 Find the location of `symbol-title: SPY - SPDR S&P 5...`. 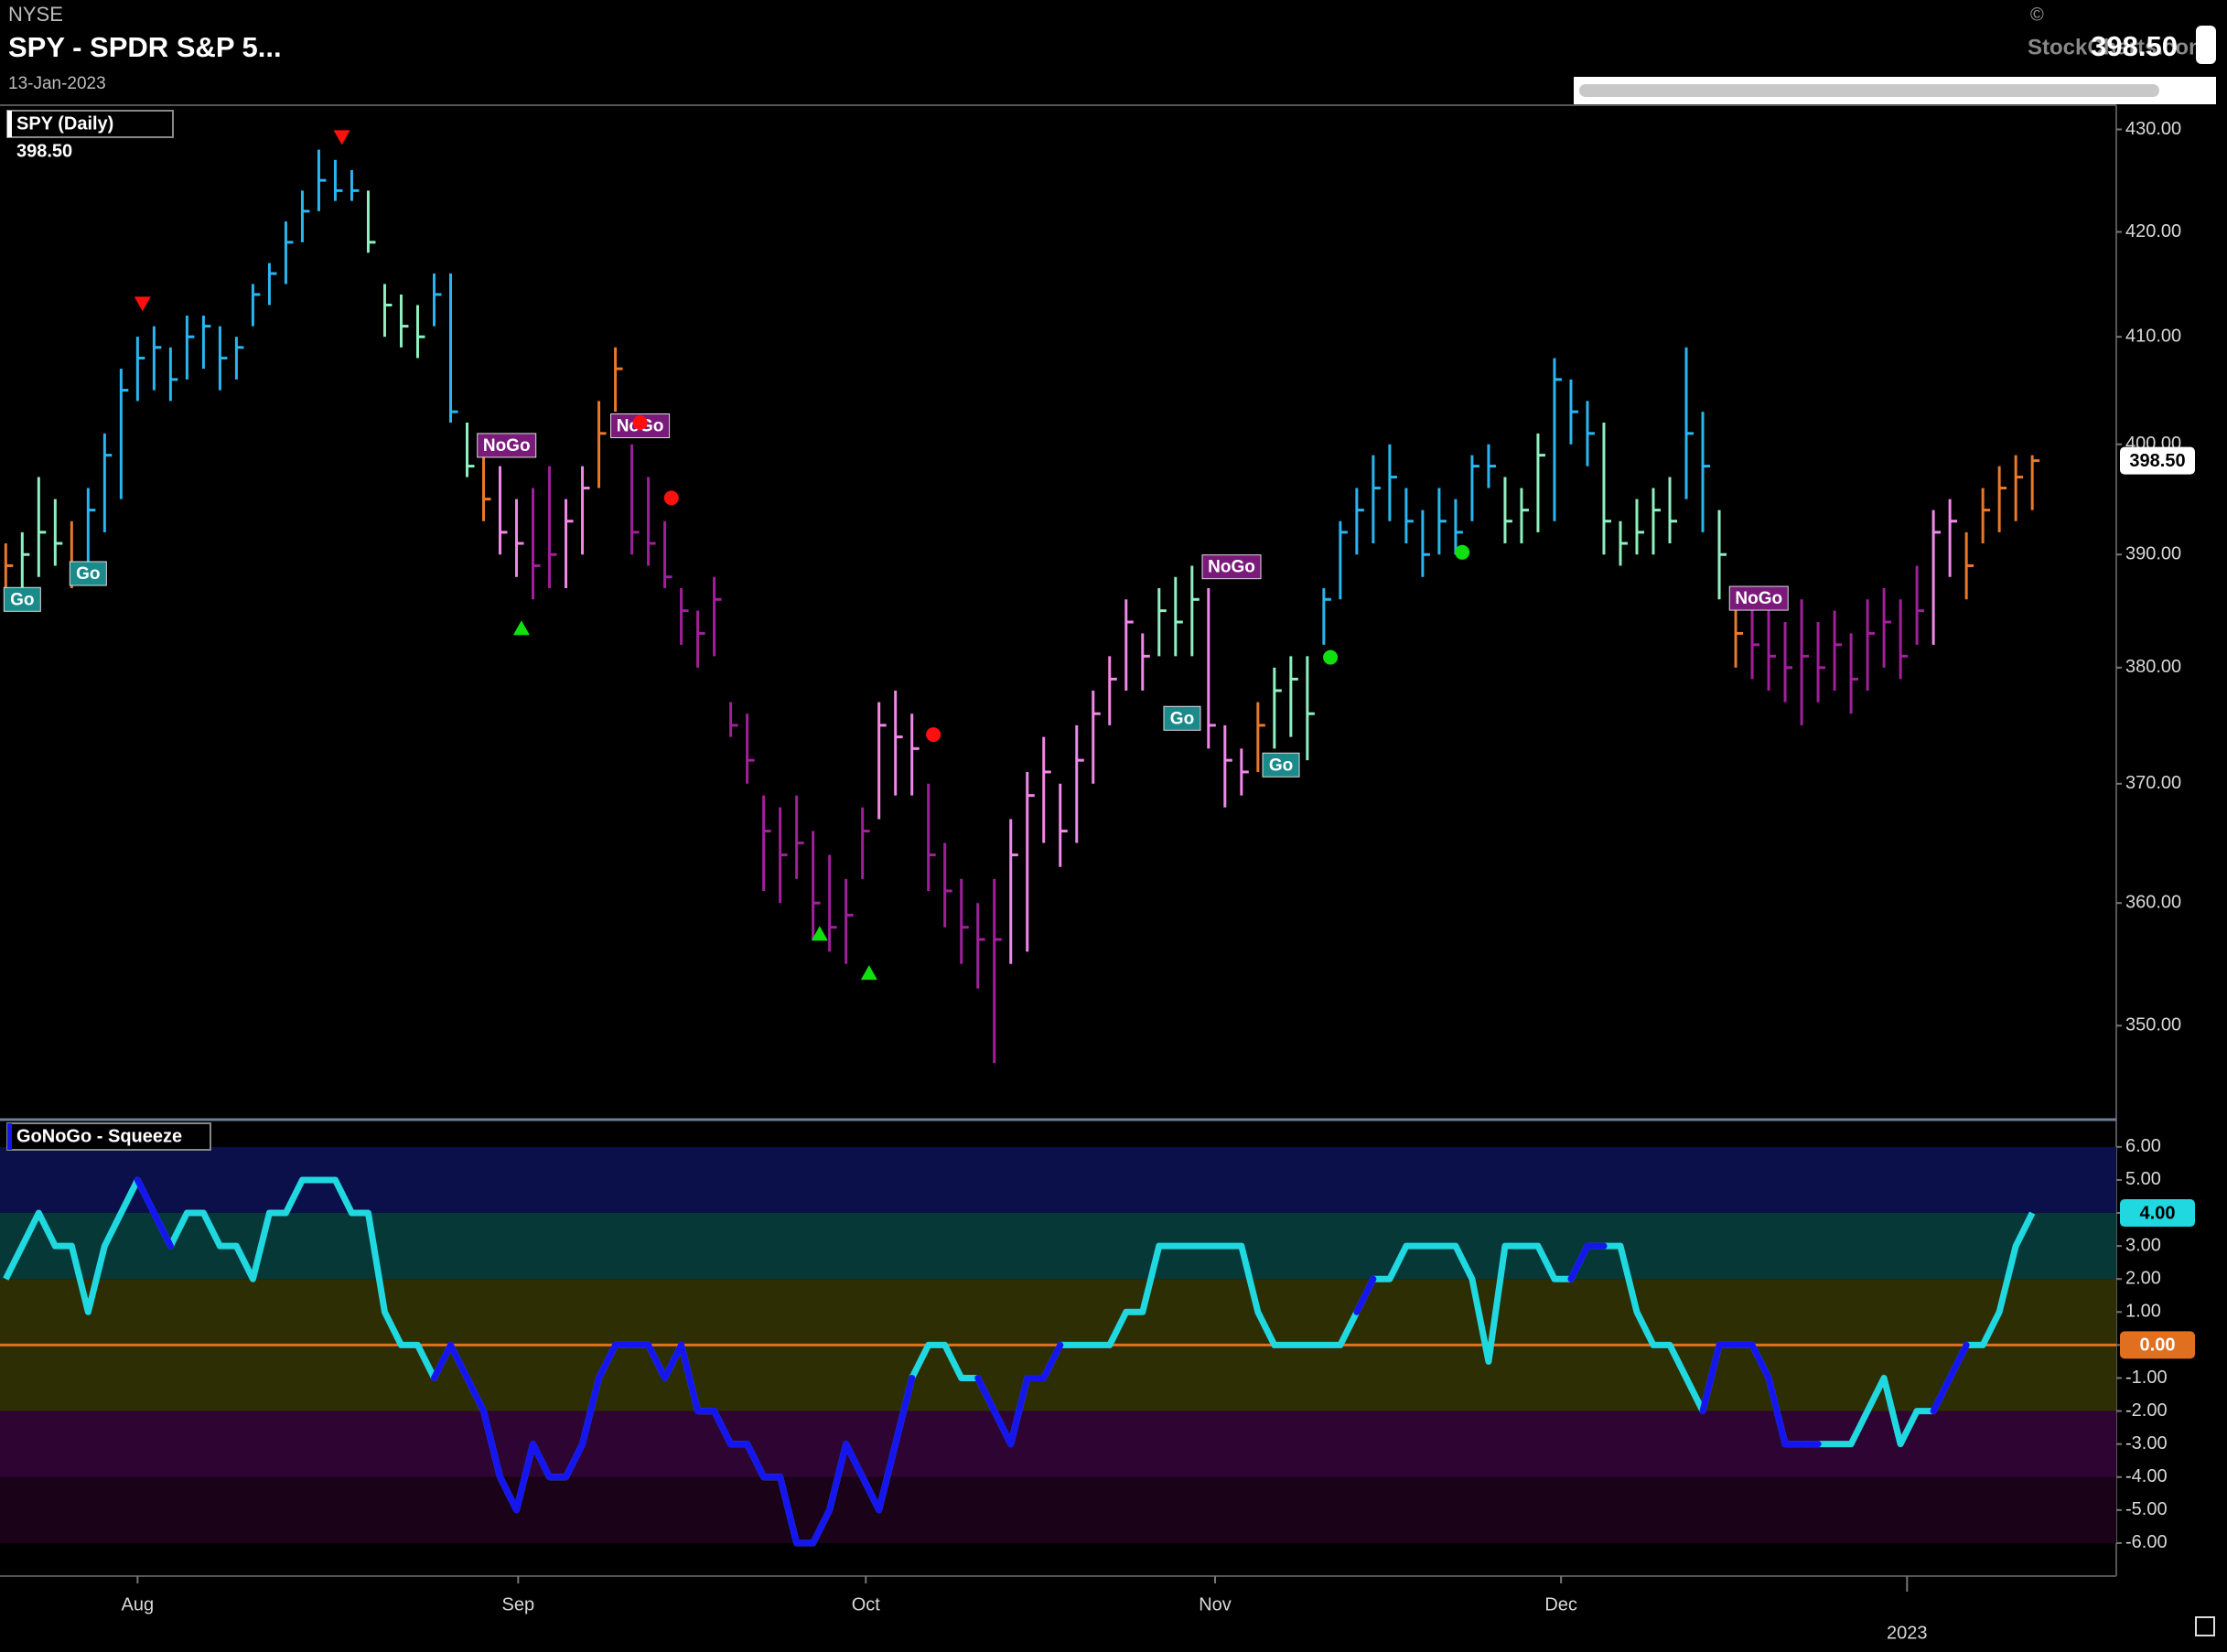

symbol-title: SPY - SPDR S&P 5... is located at coordinates (145, 47).